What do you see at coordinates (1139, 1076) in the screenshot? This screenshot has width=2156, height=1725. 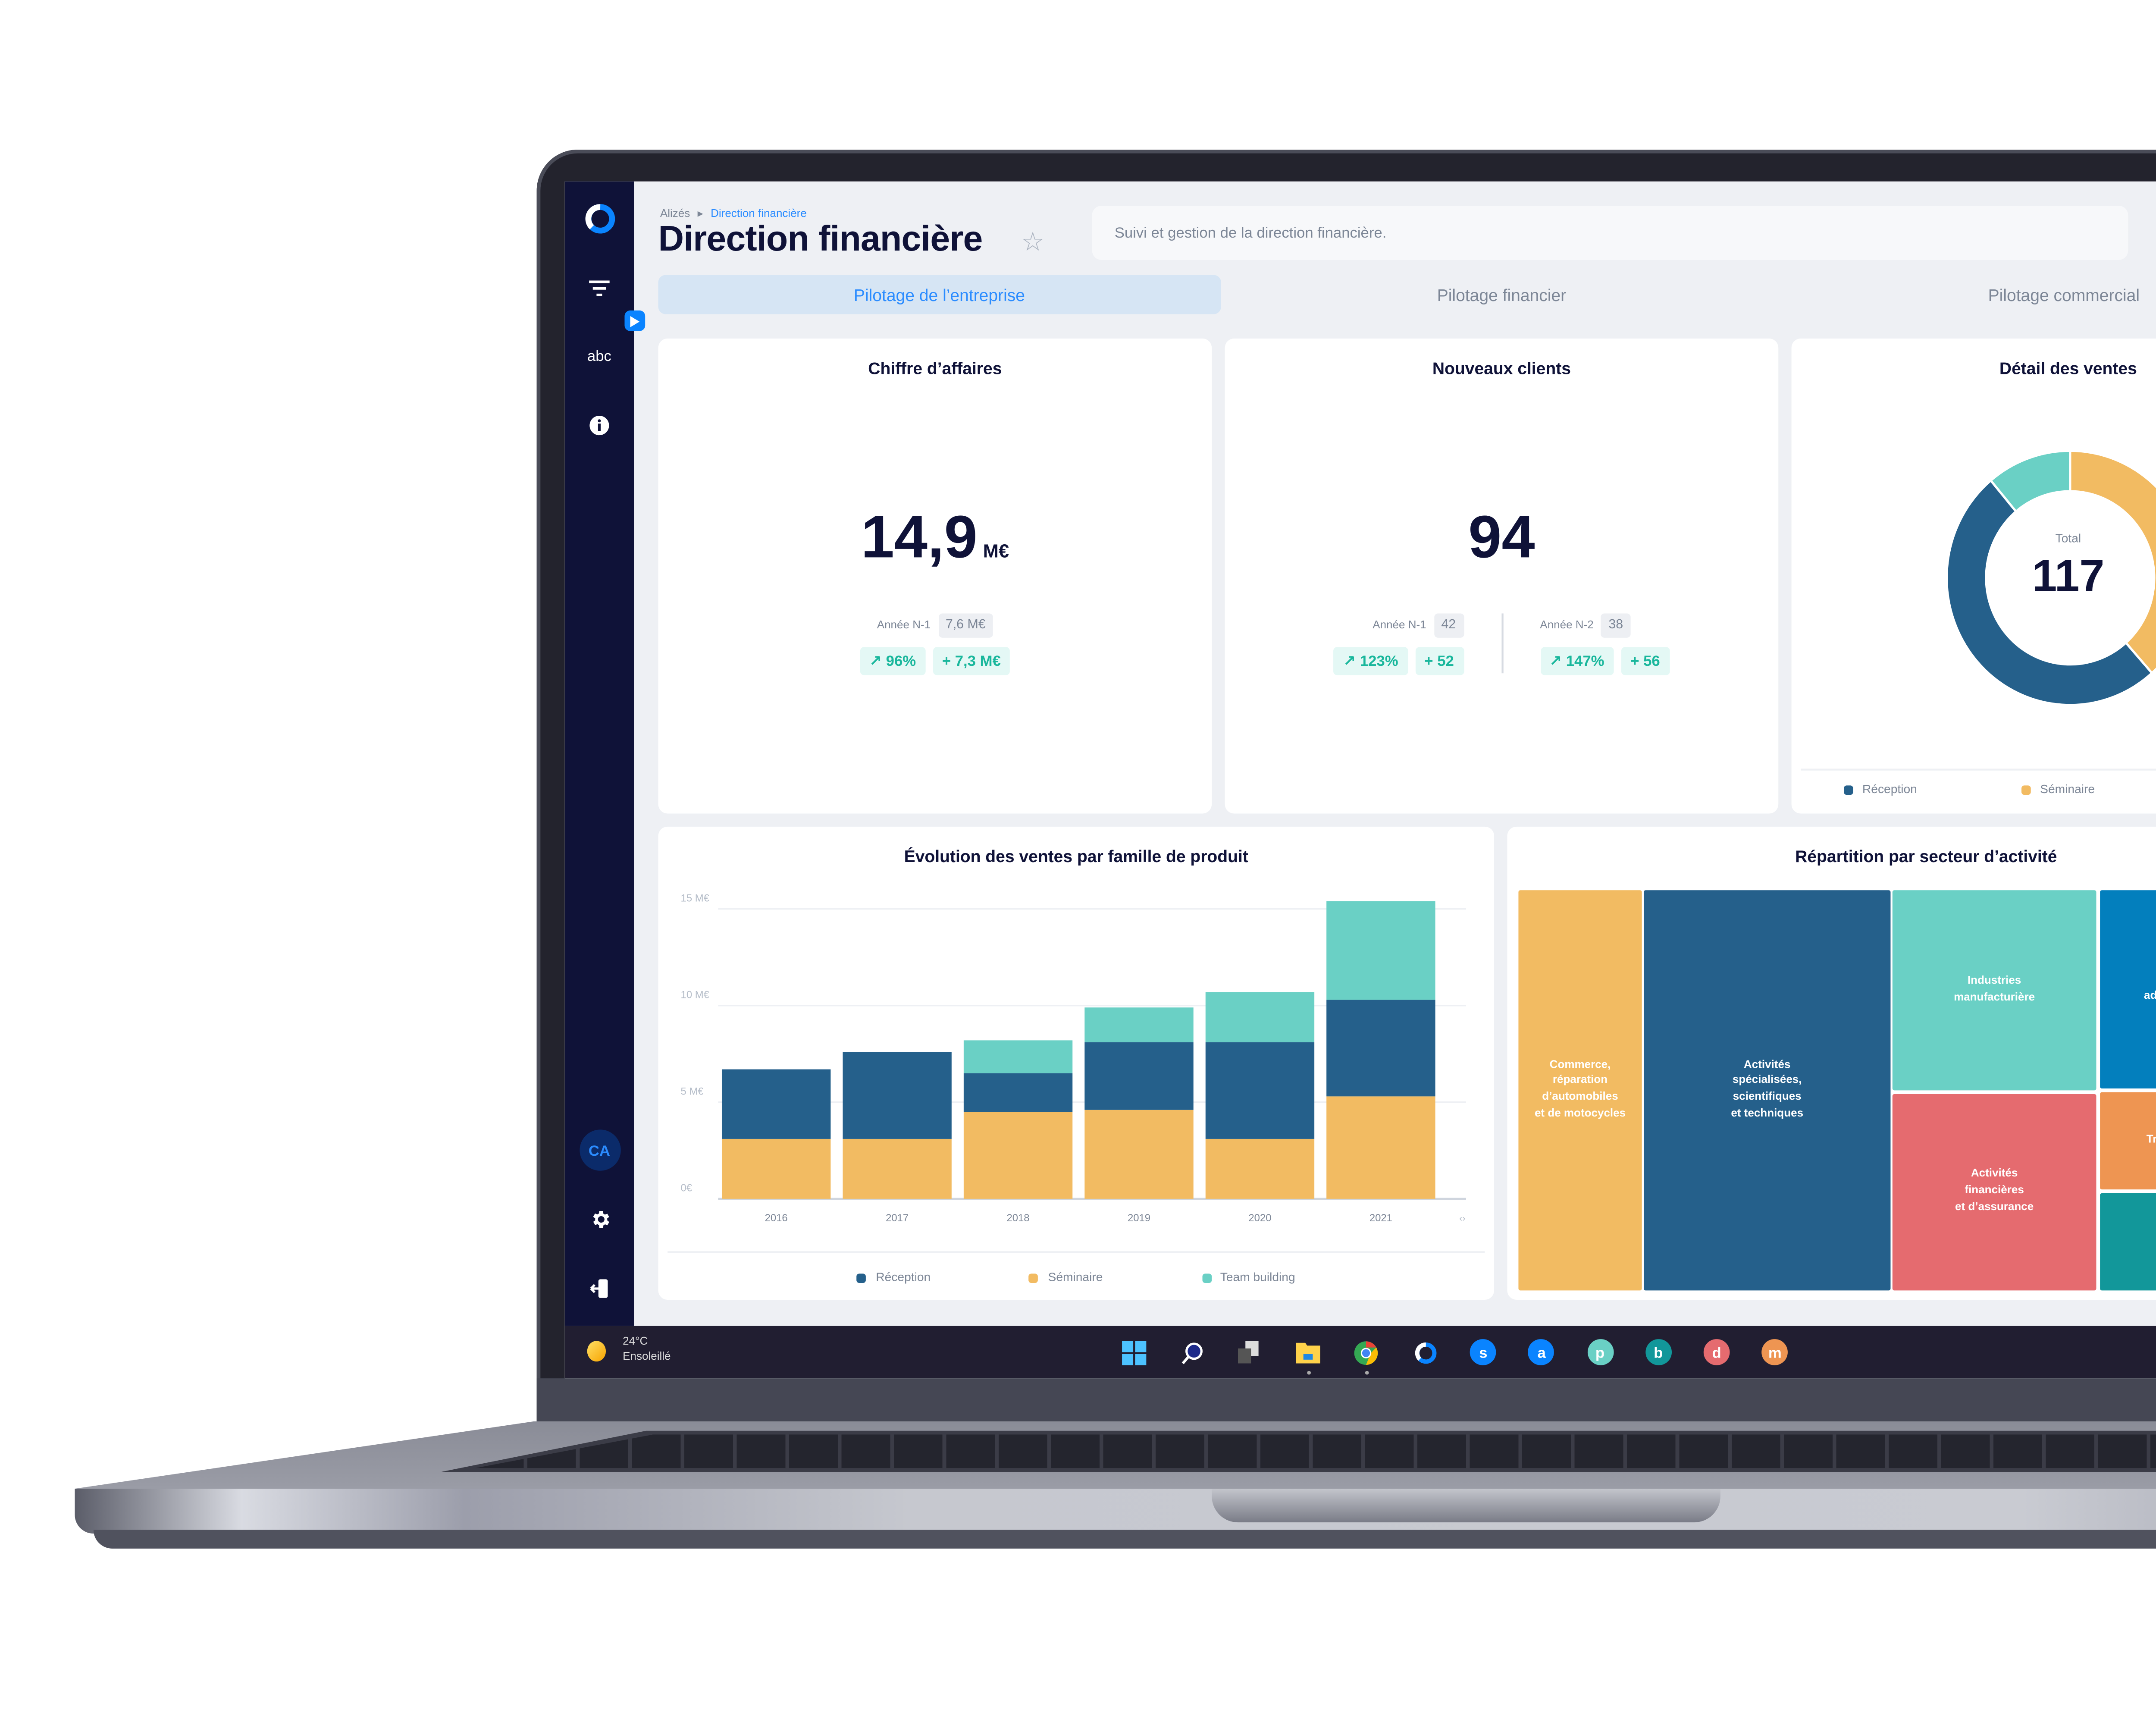 I see `bar-segment-réception-2019` at bounding box center [1139, 1076].